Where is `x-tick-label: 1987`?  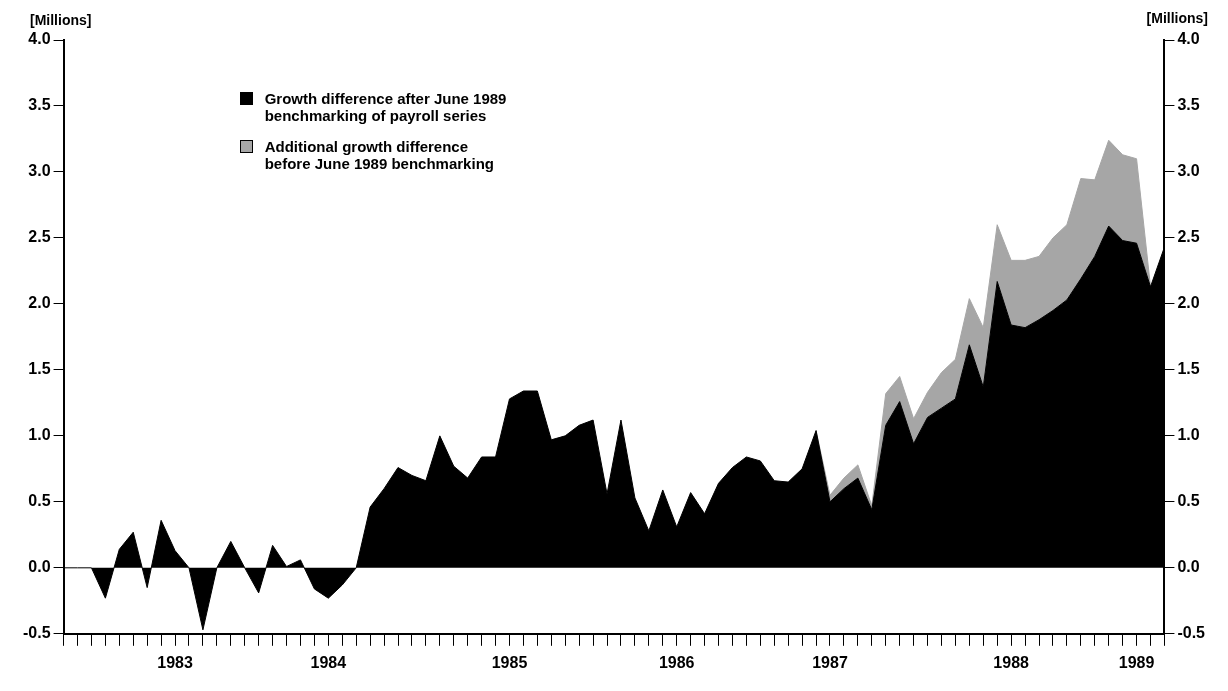 x-tick-label: 1987 is located at coordinates (830, 662).